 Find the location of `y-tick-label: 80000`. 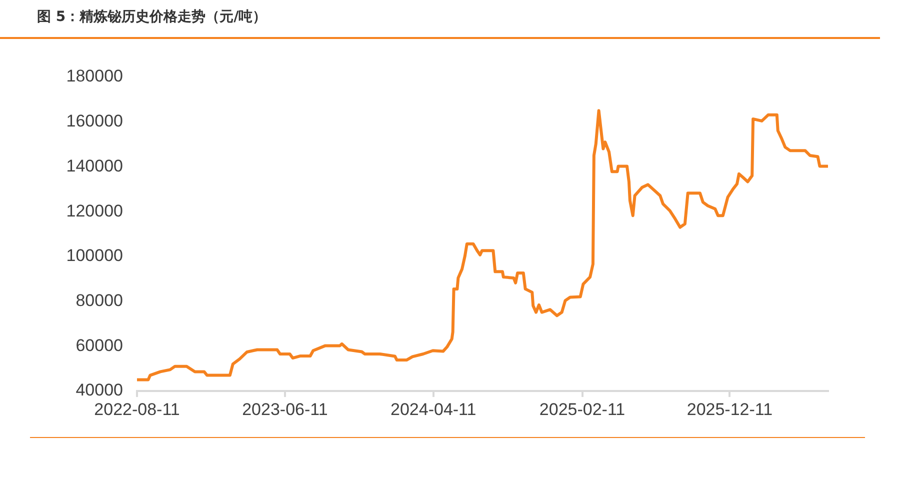

y-tick-label: 80000 is located at coordinates (99, 300).